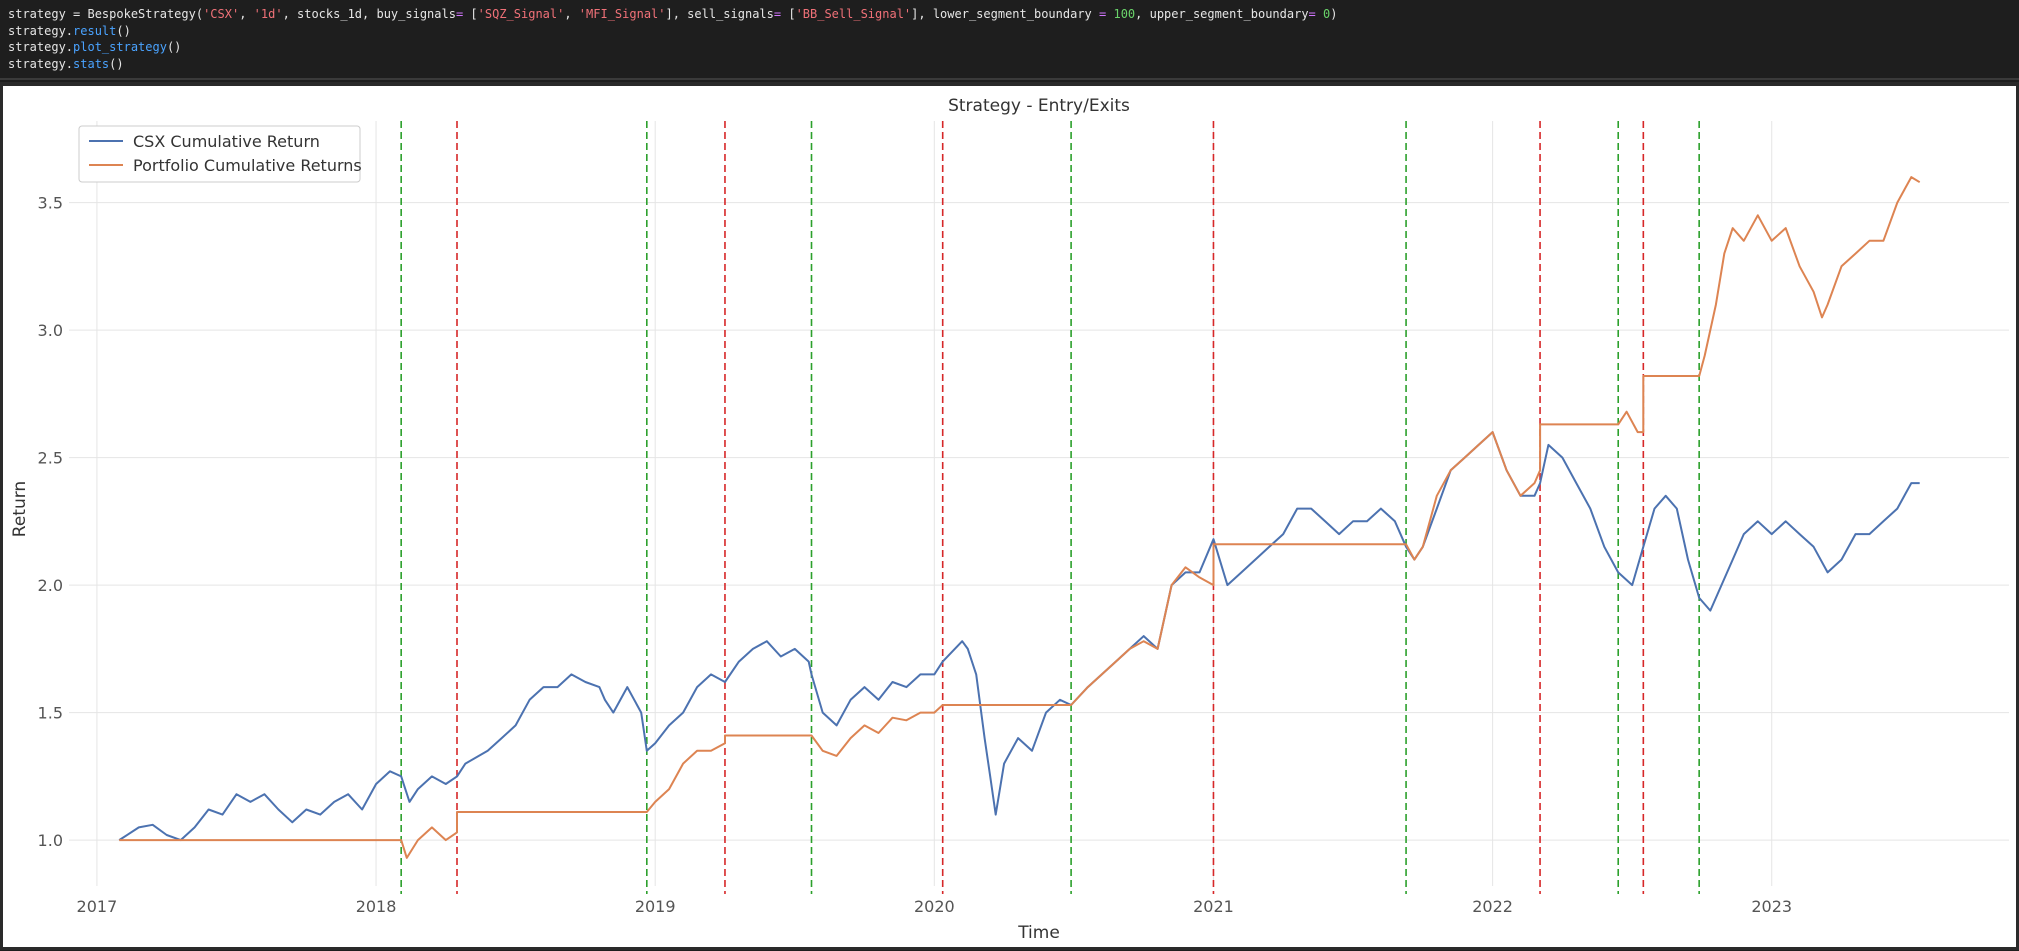  I want to click on code-token: strategy = BespokeStrategy(, so click(106, 14).